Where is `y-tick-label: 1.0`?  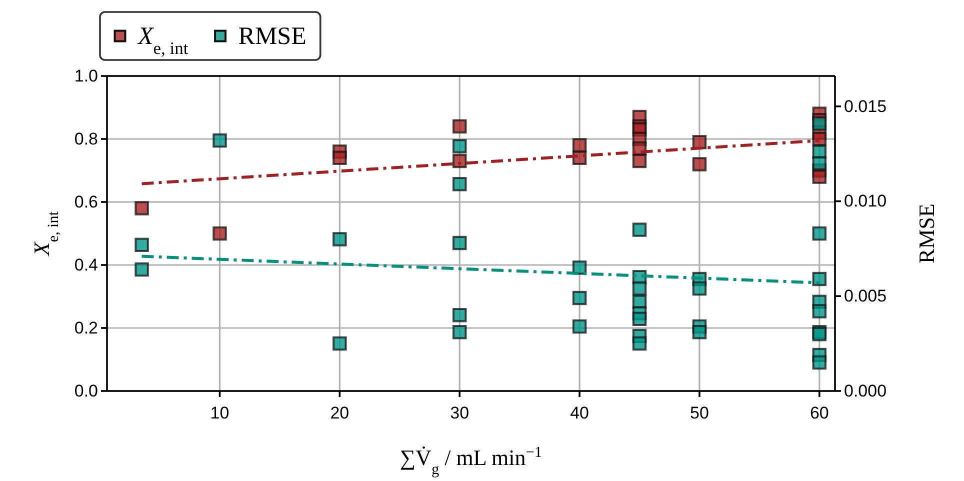 y-tick-label: 1.0 is located at coordinates (86, 76).